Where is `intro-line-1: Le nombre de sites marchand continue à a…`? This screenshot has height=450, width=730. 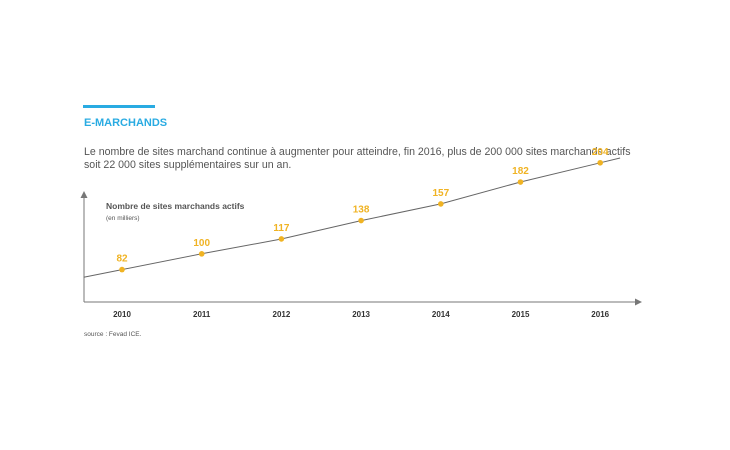 intro-line-1: Le nombre de sites marchand continue à a… is located at coordinates (357, 152).